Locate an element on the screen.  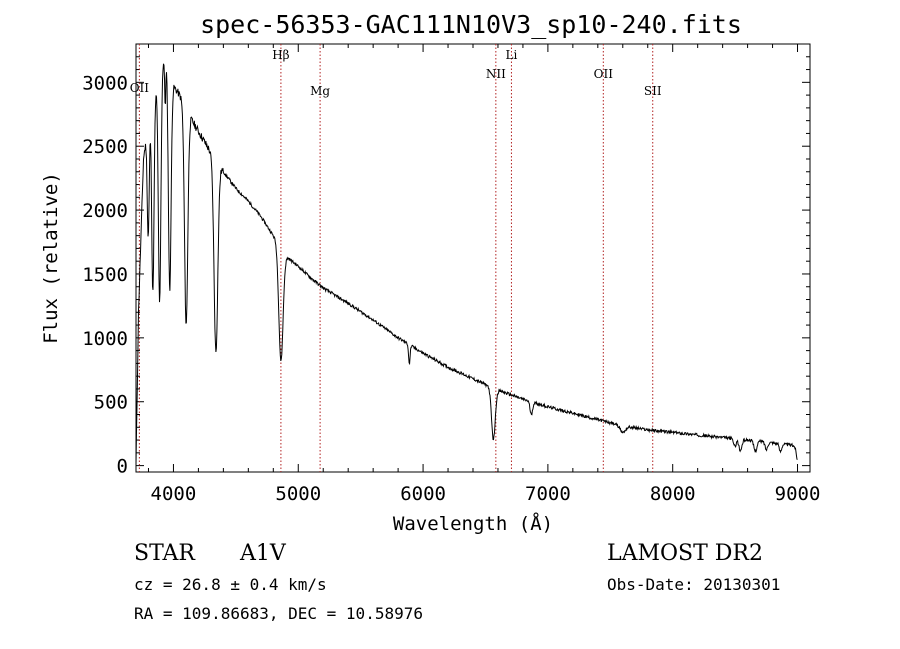
object-class: STAR is located at coordinates (165, 553).